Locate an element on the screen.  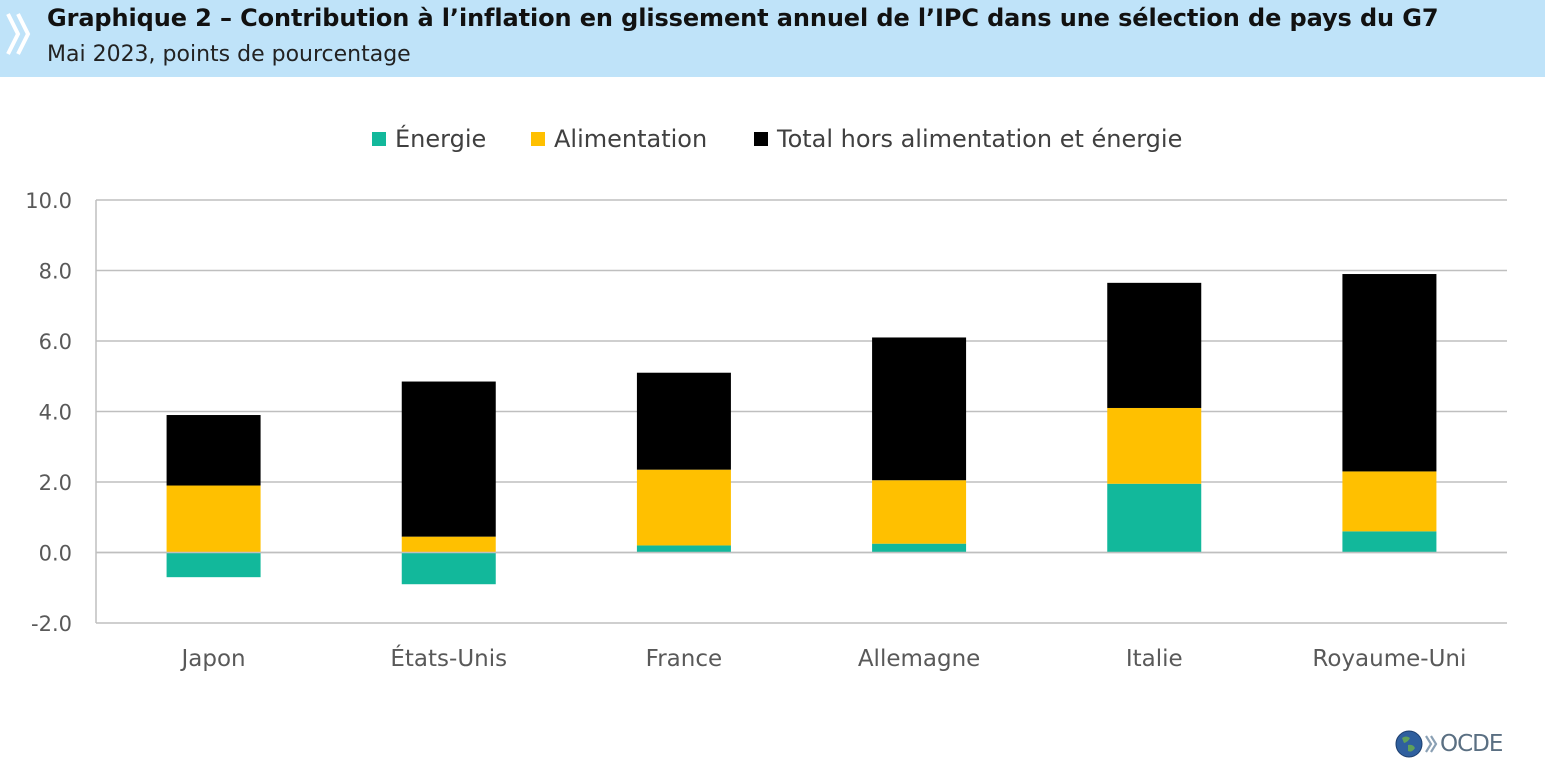
chart-subtitle: Mai 2023, points de pourcentage is located at coordinates (229, 54).